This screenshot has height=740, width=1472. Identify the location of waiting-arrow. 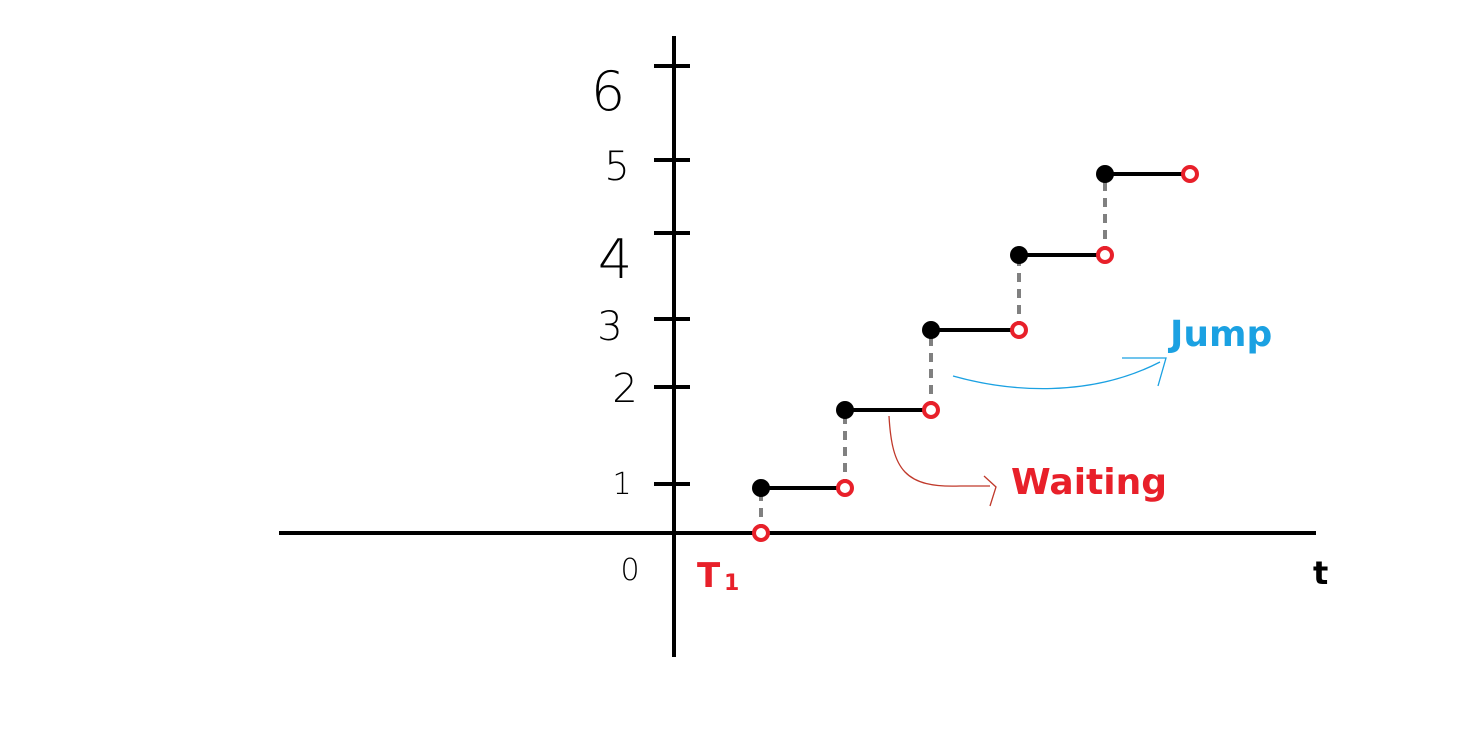
(942, 461).